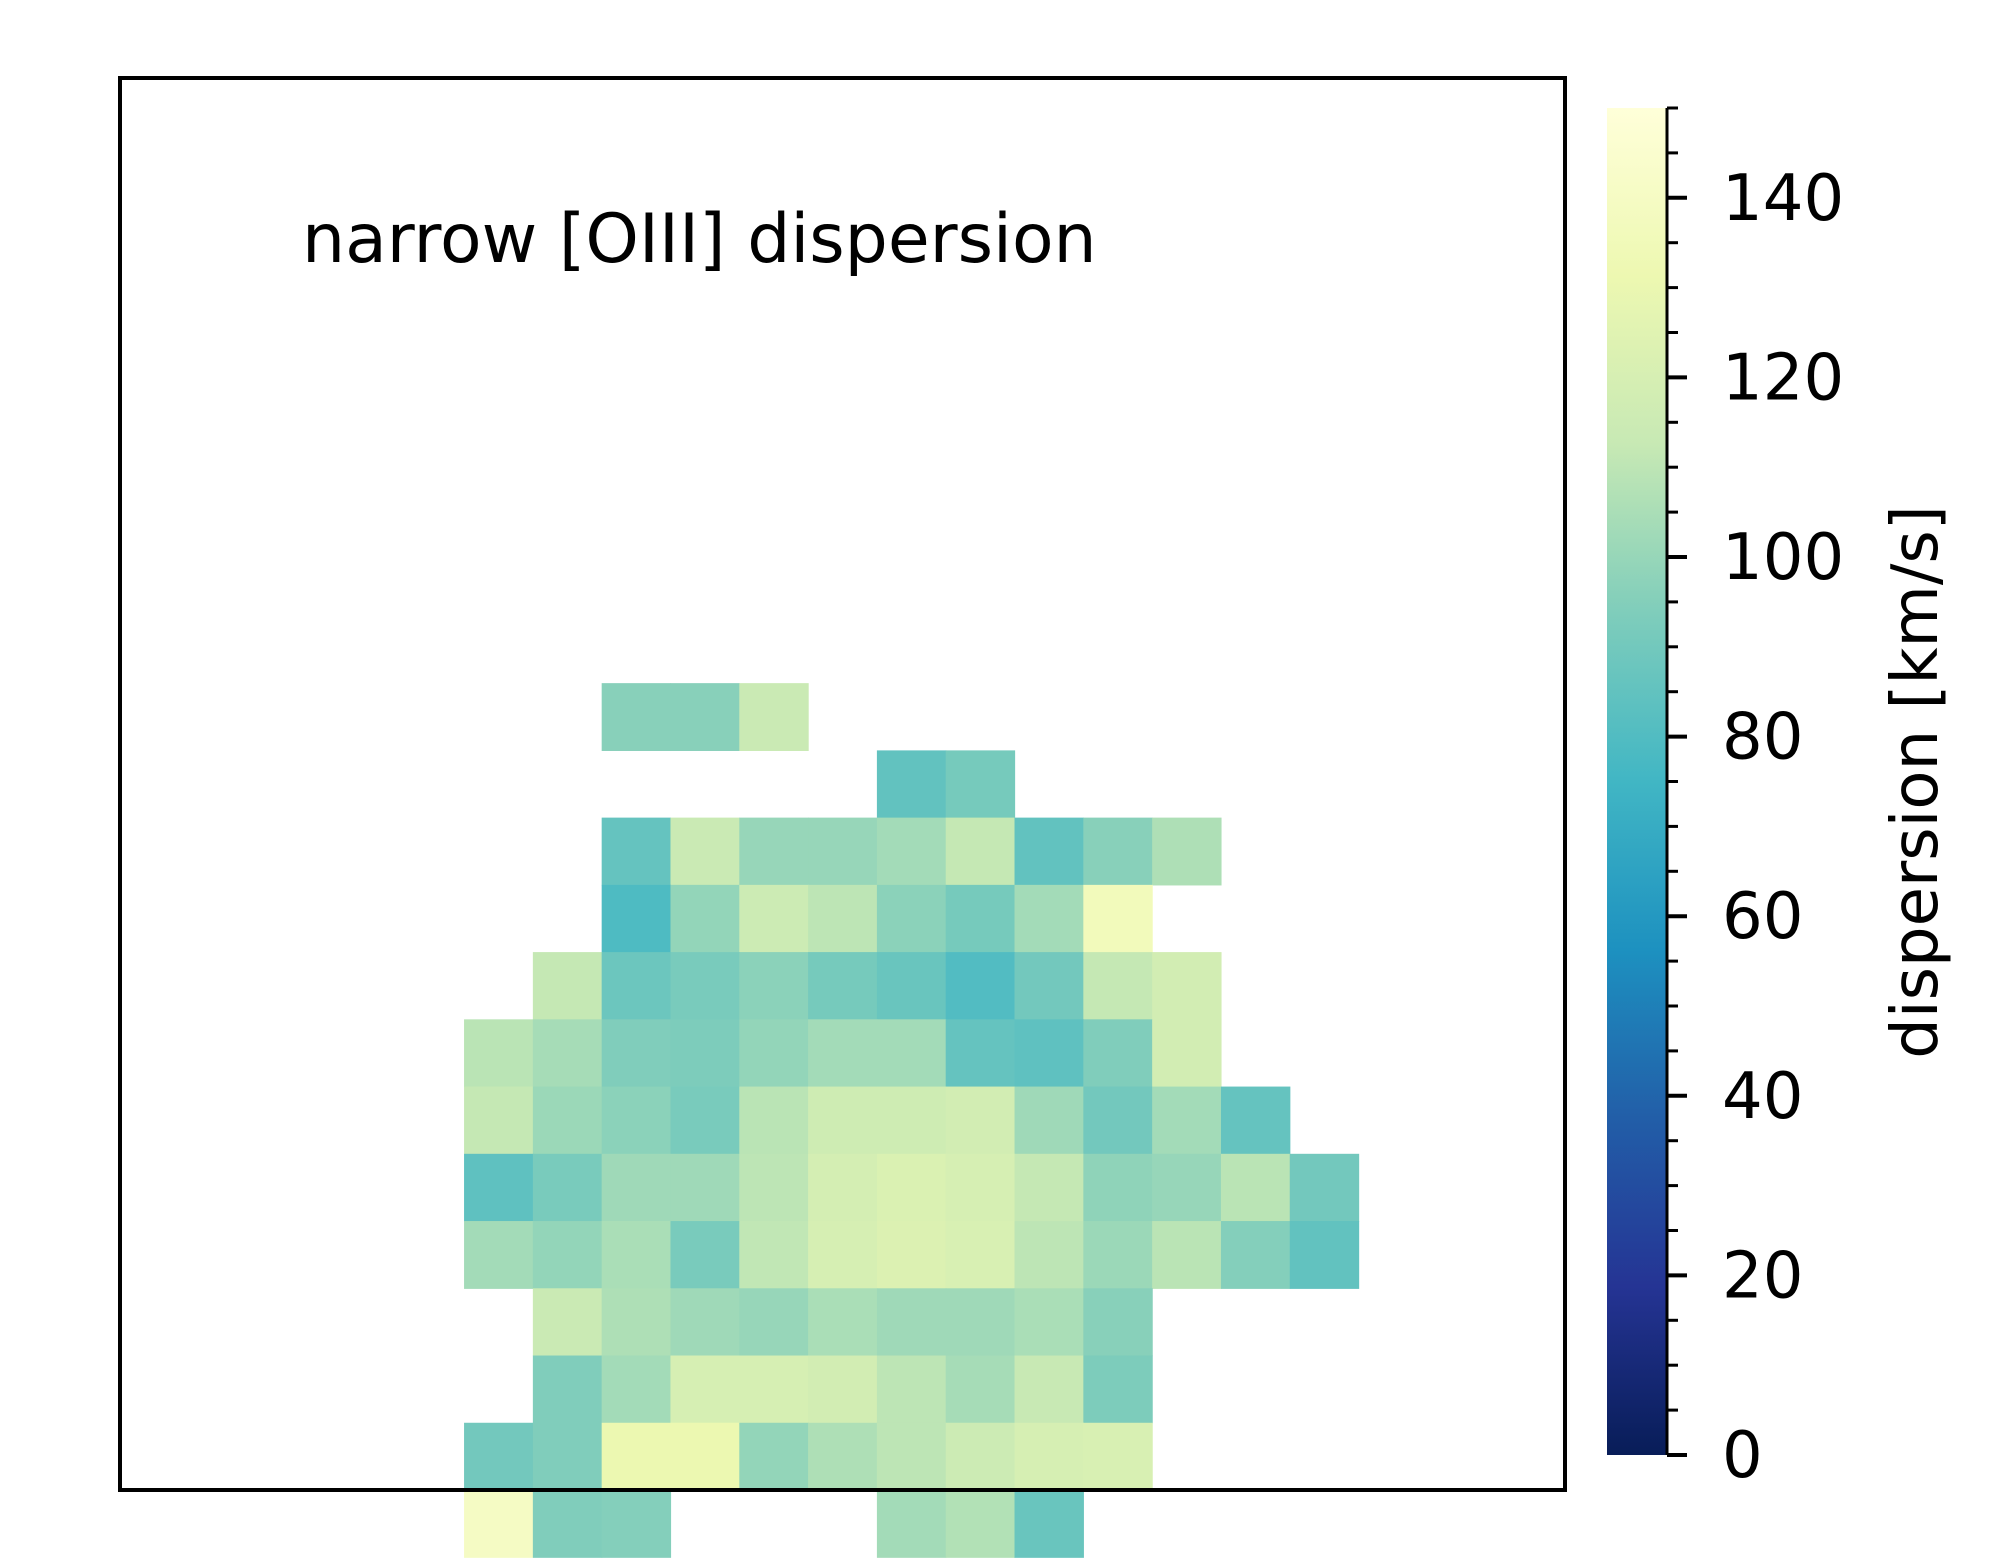 Image resolution: width=1999 pixels, height=1562 pixels. I want to click on colorbar-tick-label: 100, so click(1783, 558).